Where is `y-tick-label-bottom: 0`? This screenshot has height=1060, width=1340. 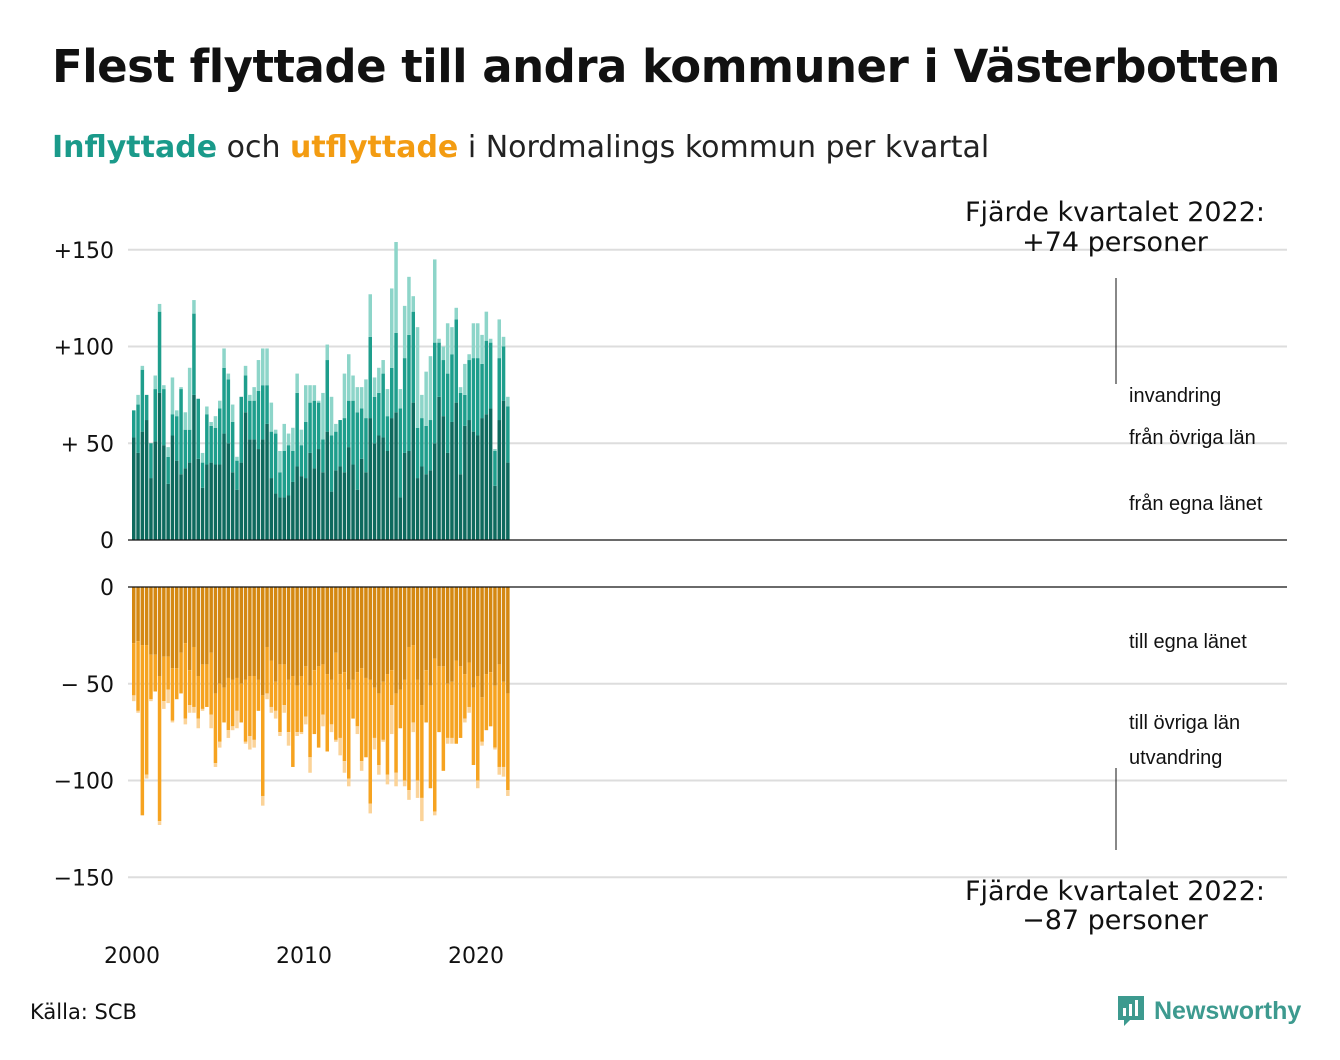 y-tick-label-bottom: 0 is located at coordinates (107, 588).